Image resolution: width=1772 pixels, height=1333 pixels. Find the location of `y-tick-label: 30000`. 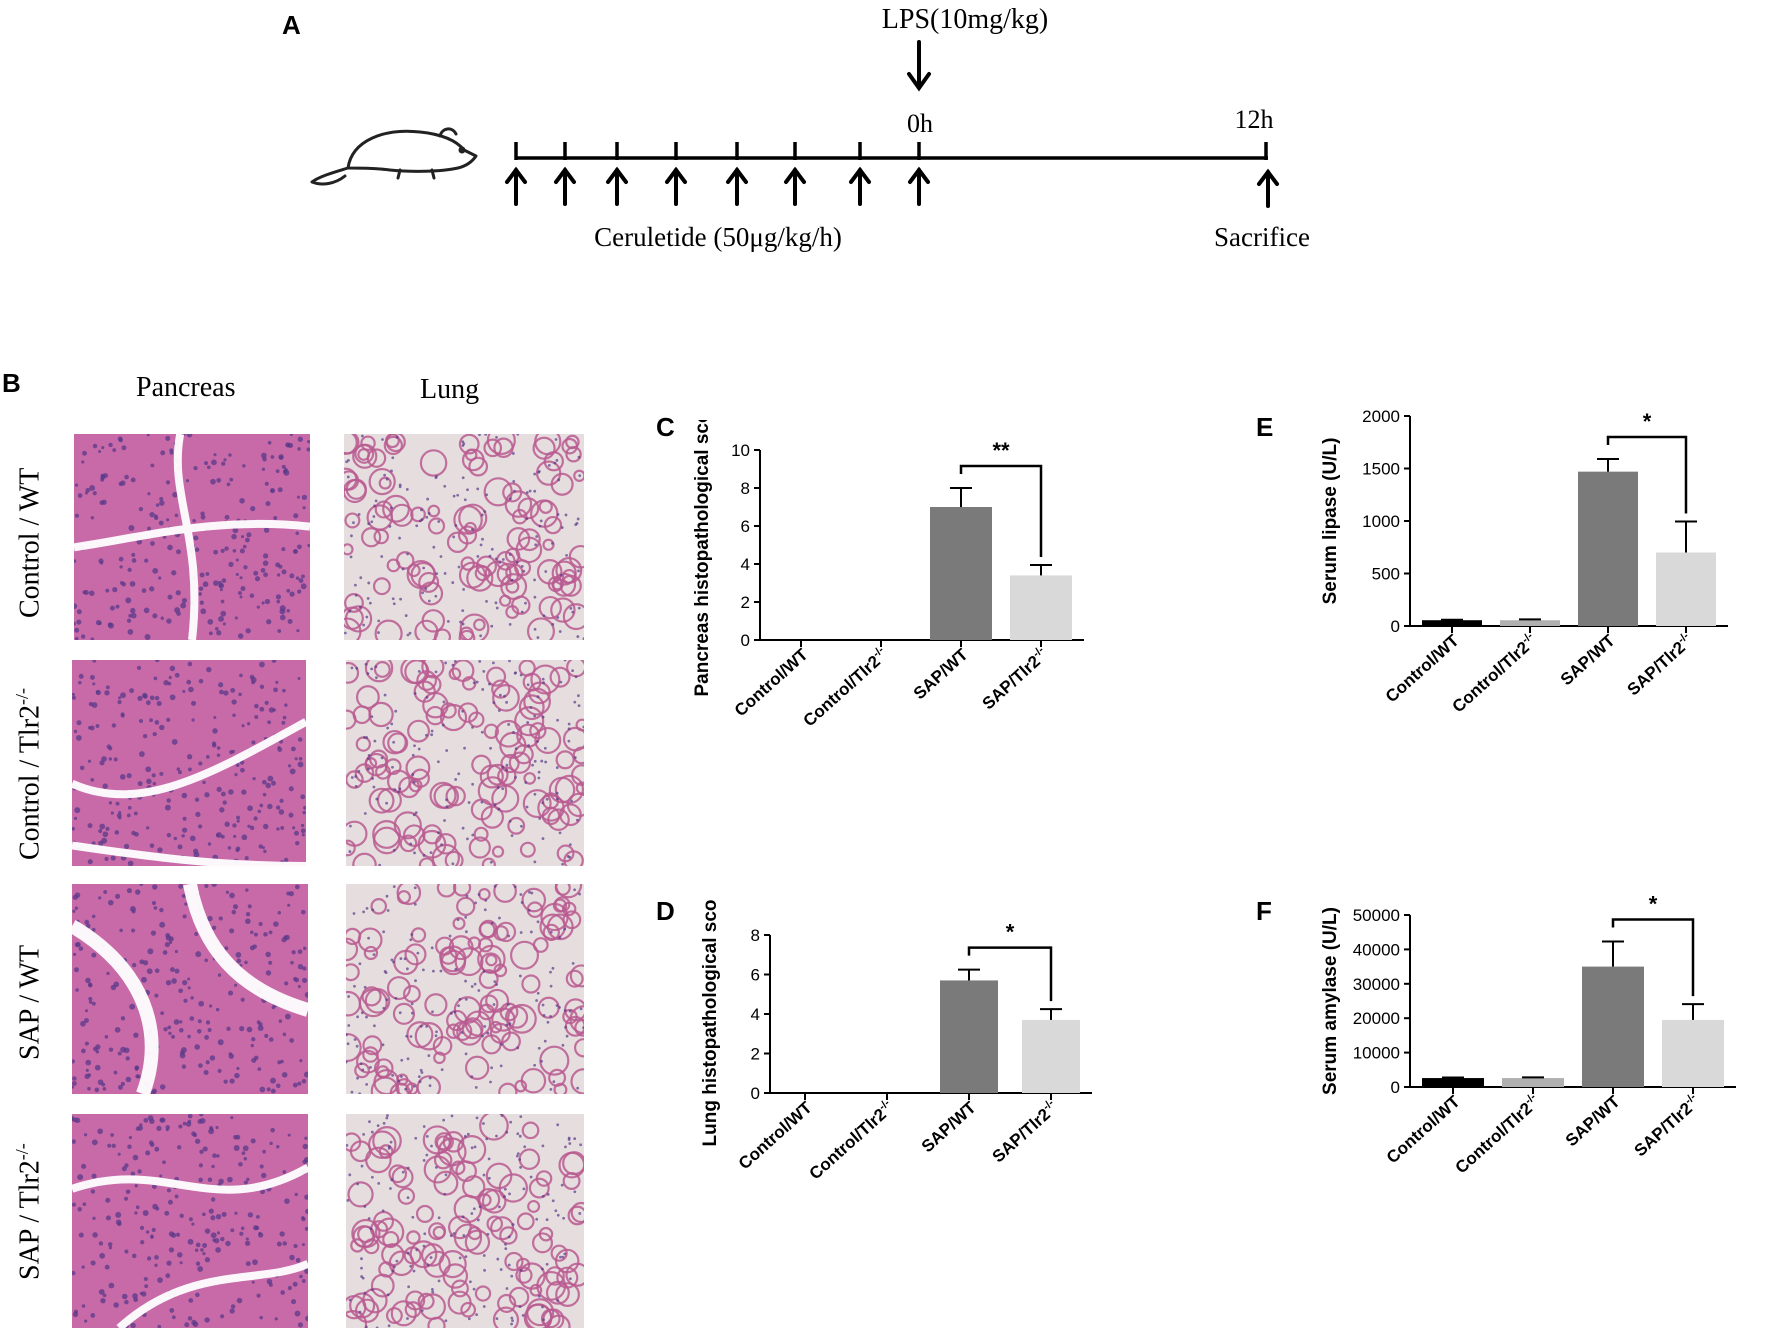

y-tick-label: 30000 is located at coordinates (1376, 984).